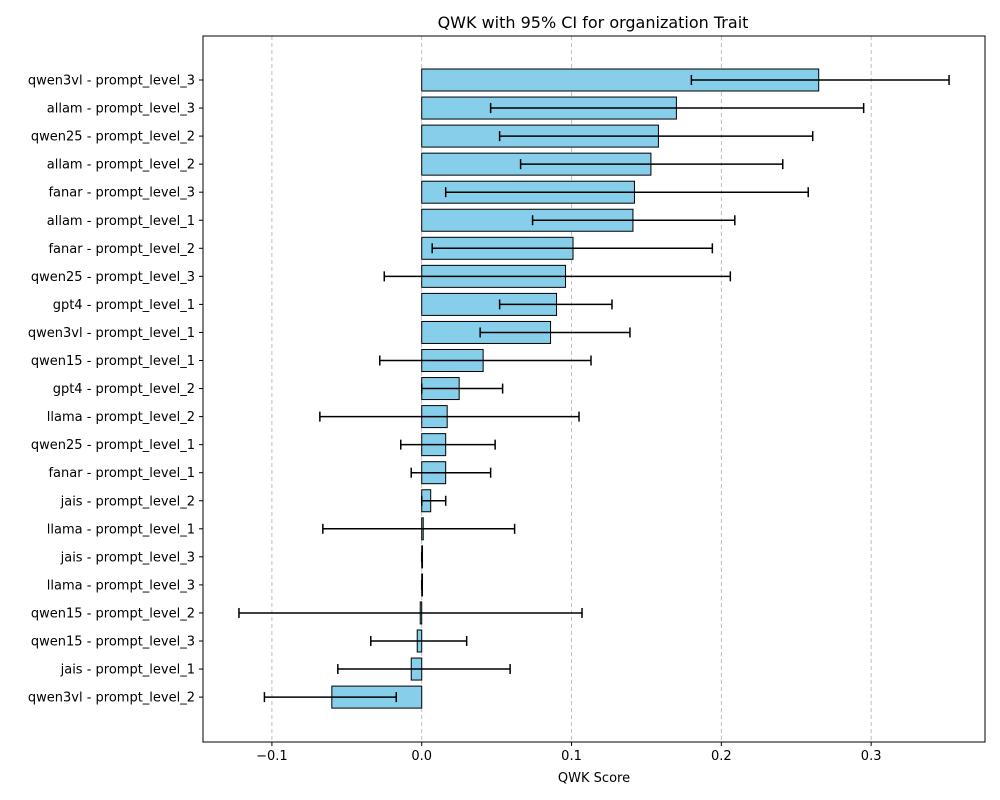  What do you see at coordinates (124, 305) in the screenshot?
I see `y-tick-label: gpt4 - prompt_level_1` at bounding box center [124, 305].